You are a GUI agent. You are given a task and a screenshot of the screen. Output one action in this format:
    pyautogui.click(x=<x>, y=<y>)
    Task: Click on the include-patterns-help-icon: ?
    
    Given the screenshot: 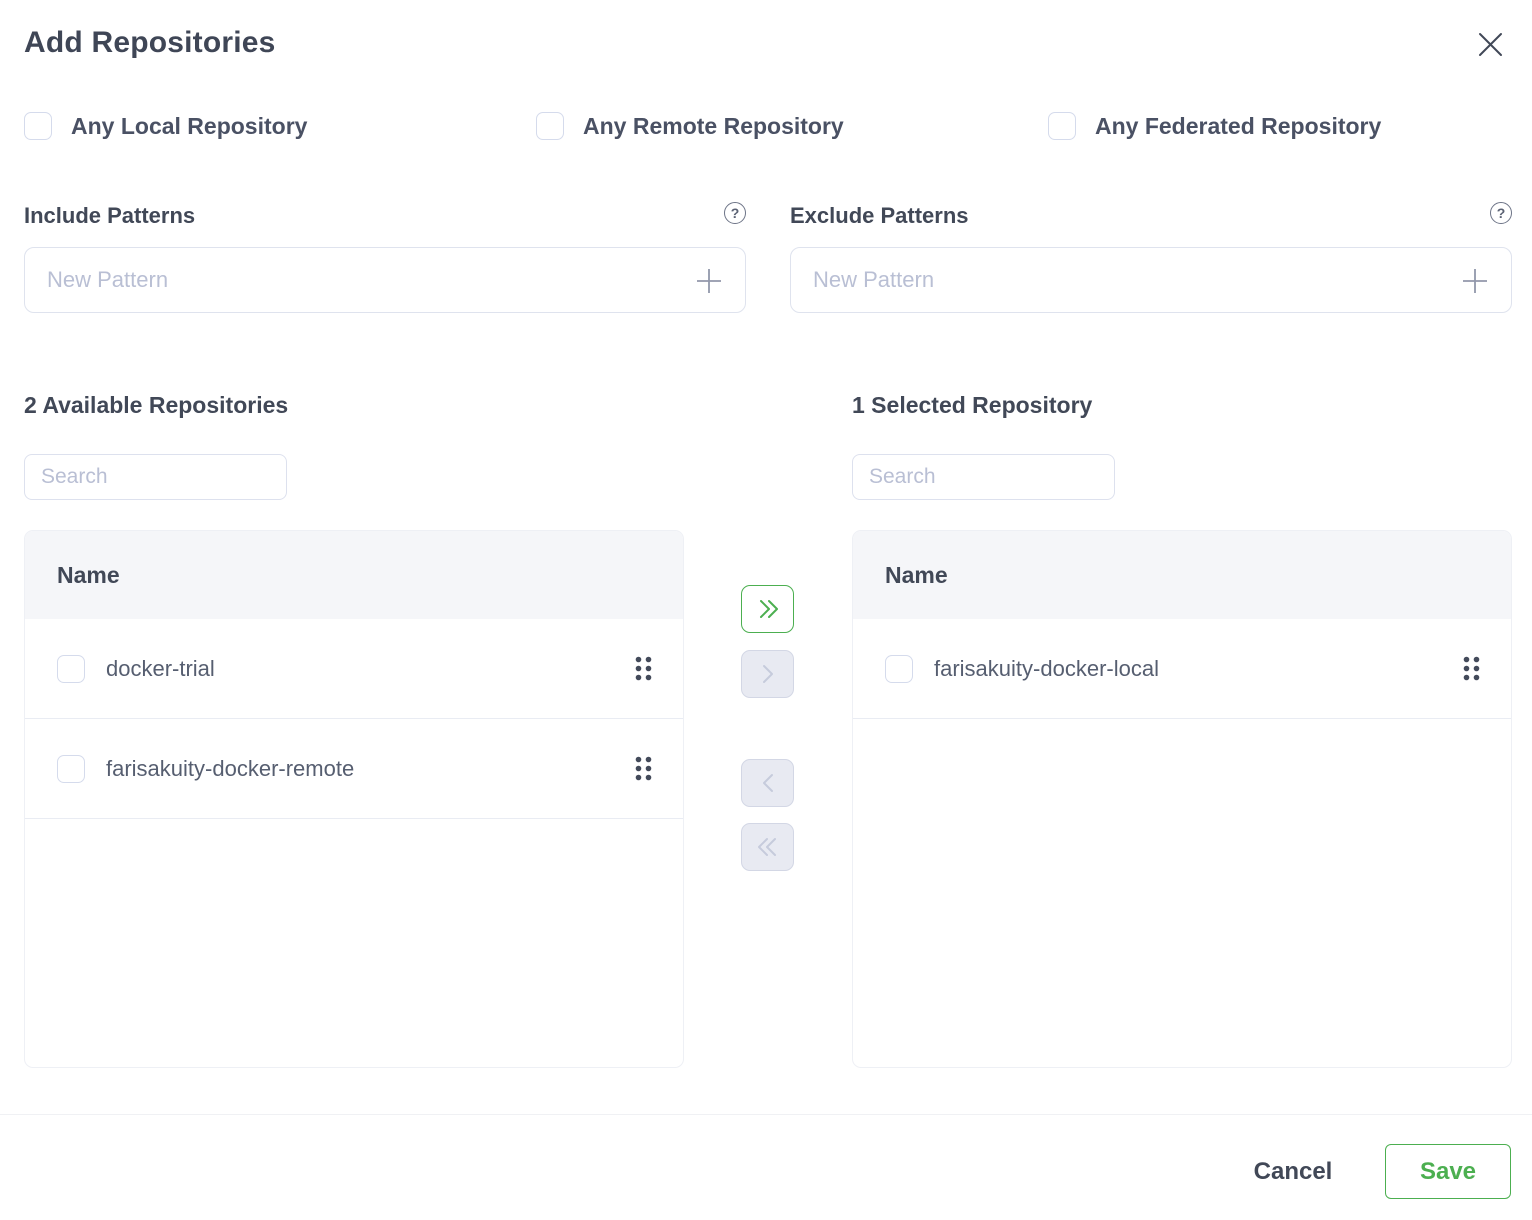 What is the action you would take?
    pyautogui.click(x=735, y=213)
    